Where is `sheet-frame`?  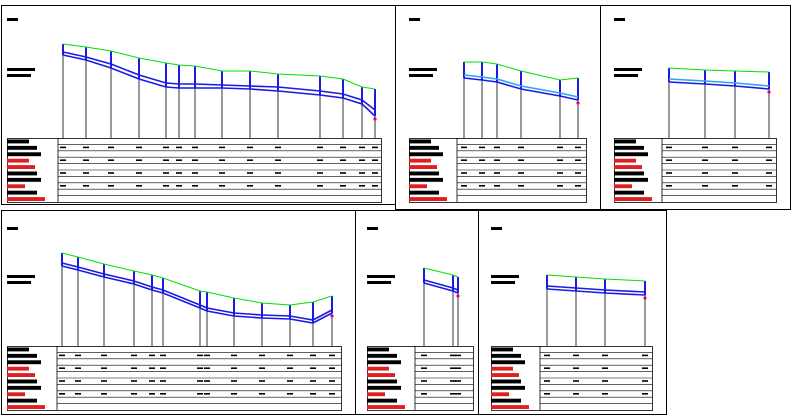 sheet-frame is located at coordinates (695, 107).